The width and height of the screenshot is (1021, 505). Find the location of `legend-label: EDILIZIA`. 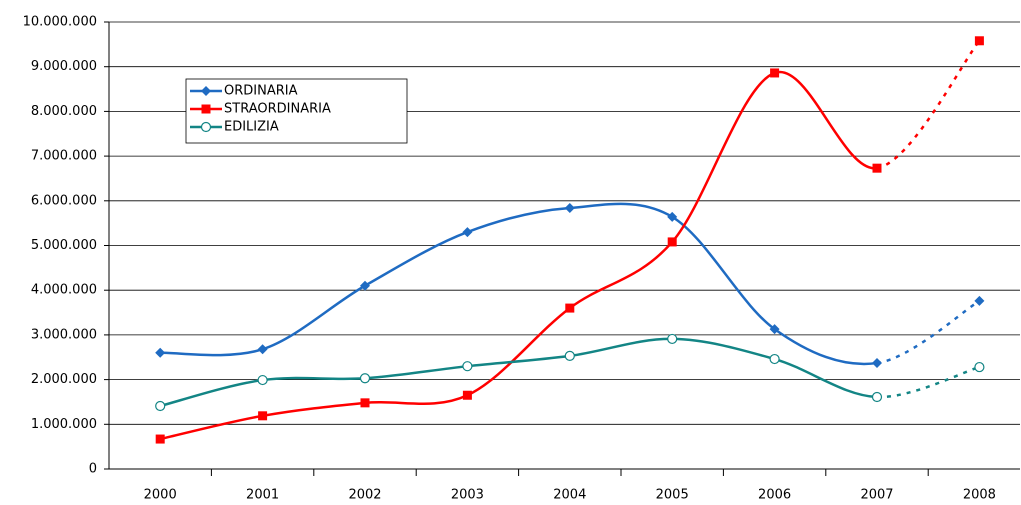

legend-label: EDILIZIA is located at coordinates (251, 127).